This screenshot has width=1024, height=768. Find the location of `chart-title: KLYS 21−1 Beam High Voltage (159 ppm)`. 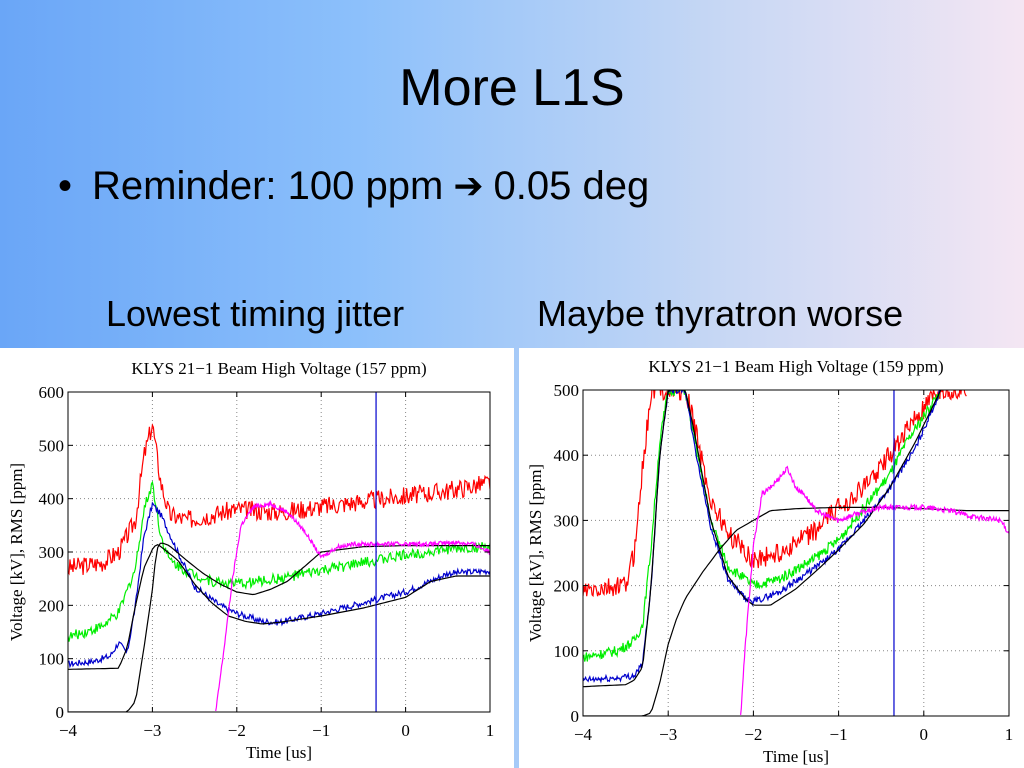

chart-title: KLYS 21−1 Beam High Voltage (159 ppm) is located at coordinates (795, 366).